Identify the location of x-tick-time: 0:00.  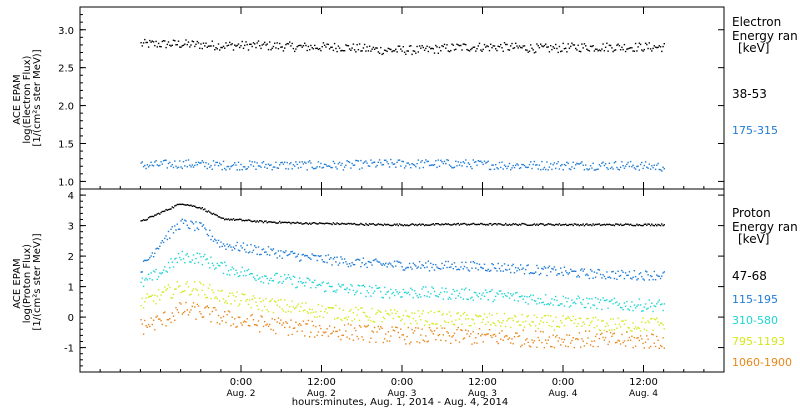
(241, 382).